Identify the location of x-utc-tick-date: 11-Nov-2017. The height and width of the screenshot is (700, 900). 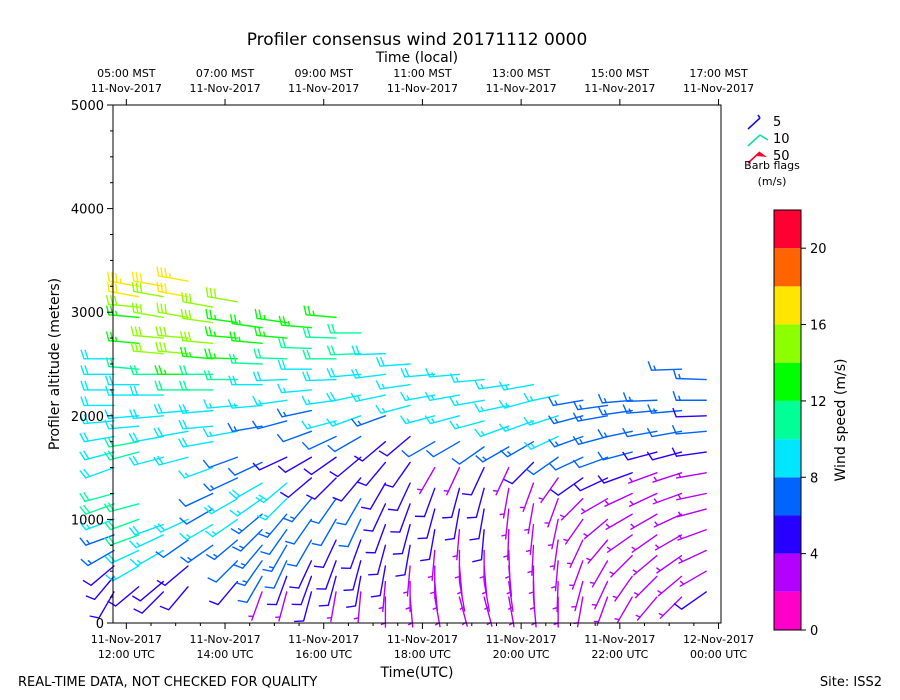
(619, 639).